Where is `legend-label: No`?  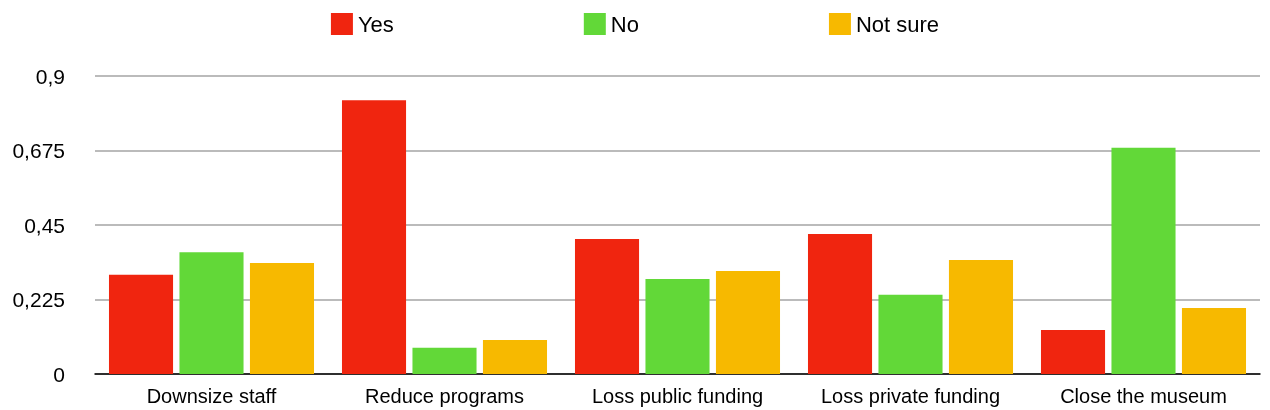
legend-label: No is located at coordinates (624, 24).